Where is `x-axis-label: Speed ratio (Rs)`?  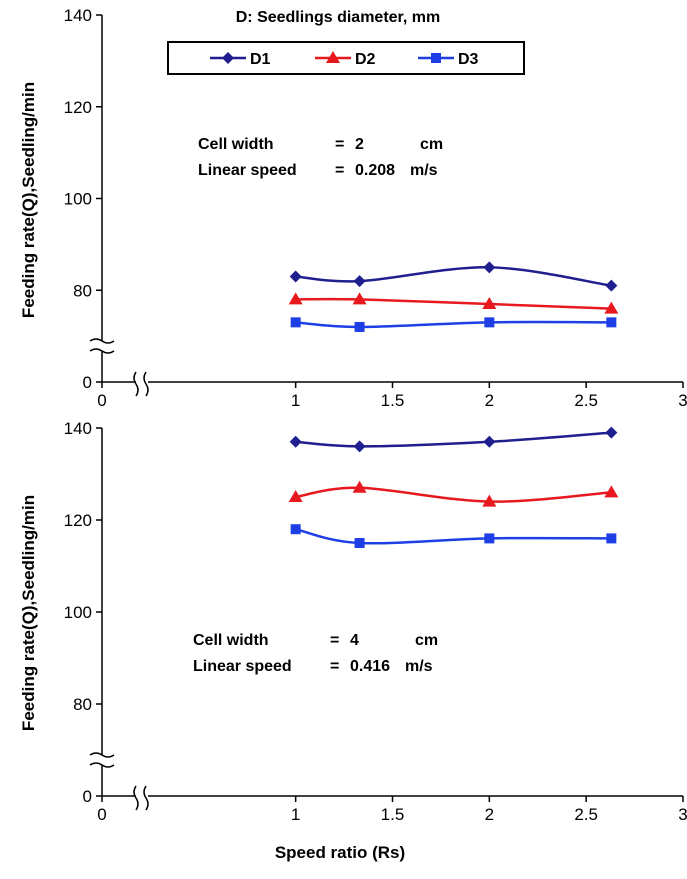 x-axis-label: Speed ratio (Rs) is located at coordinates (340, 852).